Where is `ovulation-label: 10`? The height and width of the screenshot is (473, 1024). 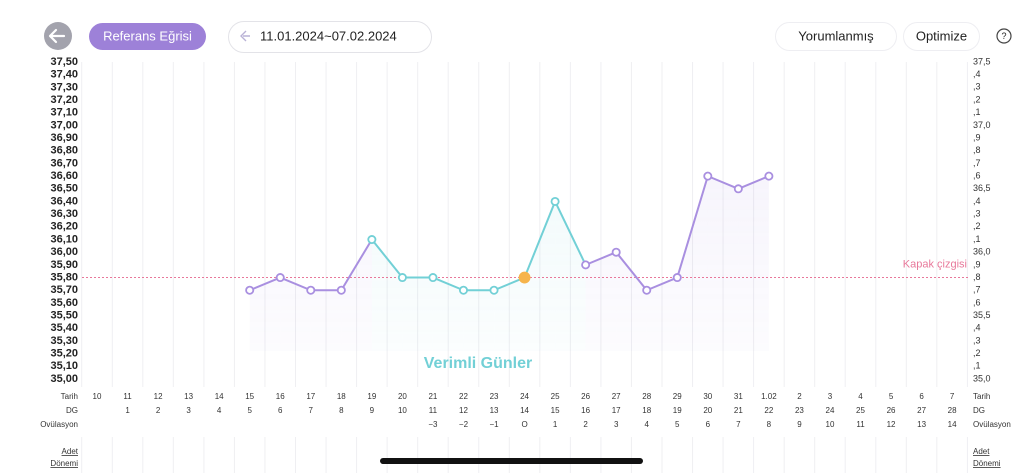
ovulation-label: 10 is located at coordinates (830, 424).